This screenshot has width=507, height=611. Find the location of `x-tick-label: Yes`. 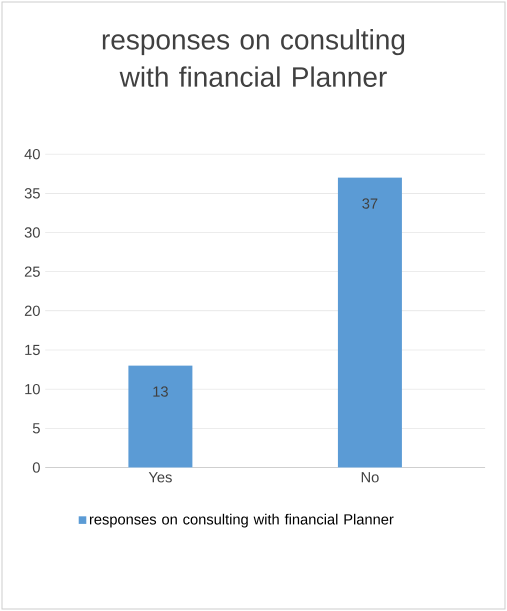

x-tick-label: Yes is located at coordinates (160, 477).